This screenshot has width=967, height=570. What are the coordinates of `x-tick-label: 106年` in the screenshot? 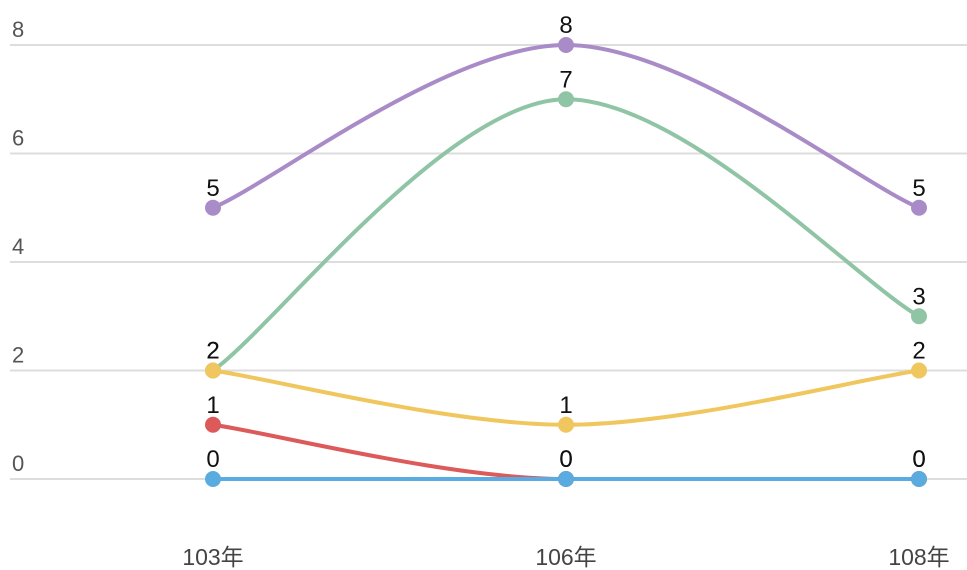 It's located at (565, 557).